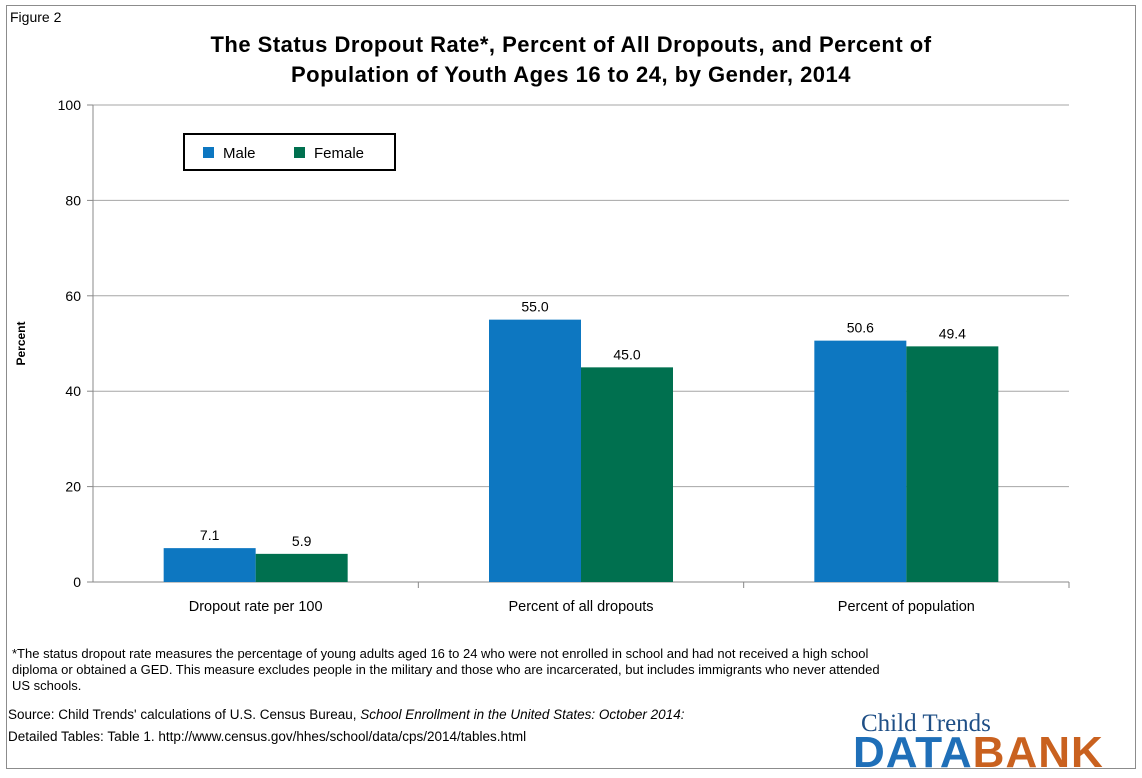 The width and height of the screenshot is (1142, 778). Describe the element at coordinates (210, 535) in the screenshot. I see `data-label: 7.1` at that location.